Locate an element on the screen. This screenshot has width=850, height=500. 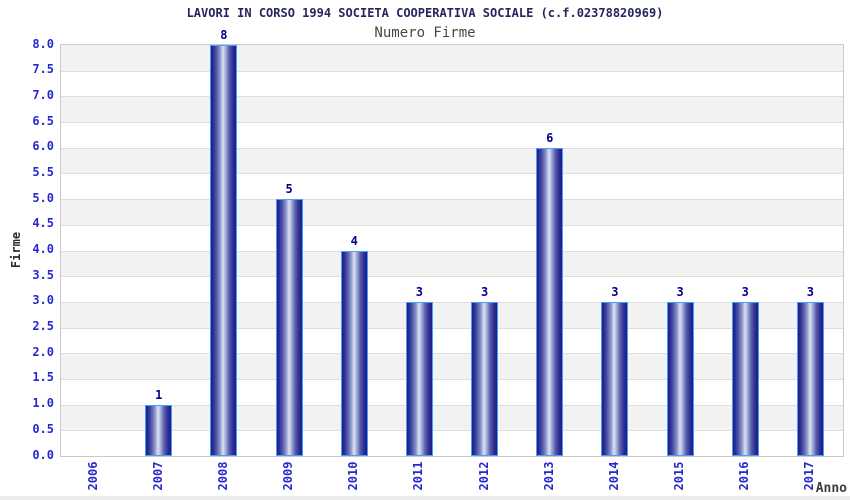
bar-2012 is located at coordinates (485, 378).